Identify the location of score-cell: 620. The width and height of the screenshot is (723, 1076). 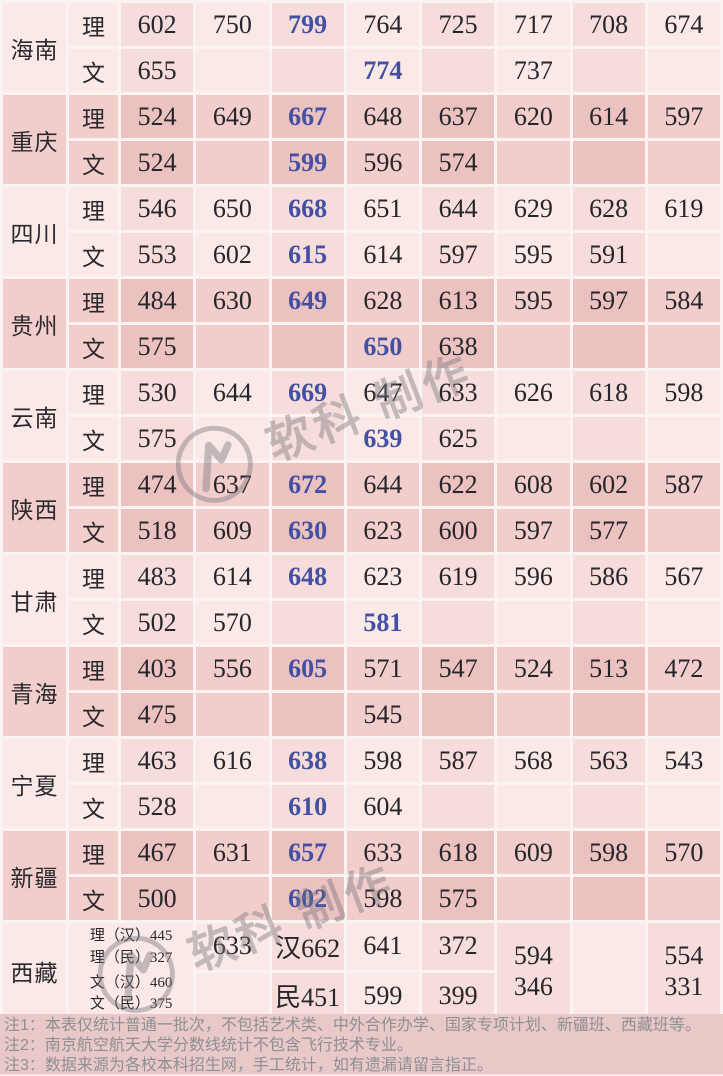
(533, 116).